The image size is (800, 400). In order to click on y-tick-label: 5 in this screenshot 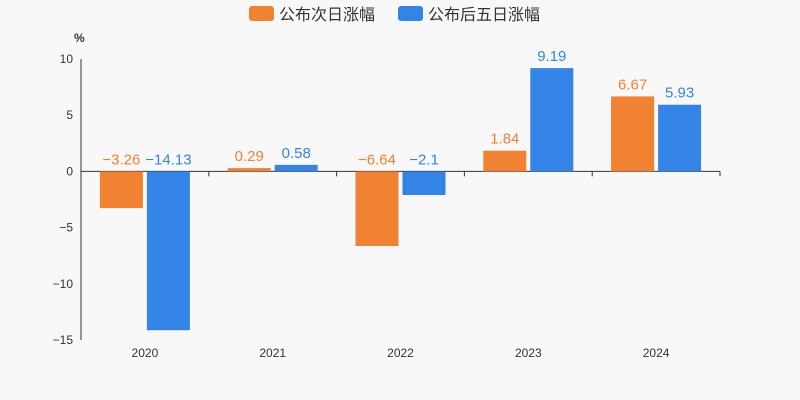, I will do `click(69, 115)`.